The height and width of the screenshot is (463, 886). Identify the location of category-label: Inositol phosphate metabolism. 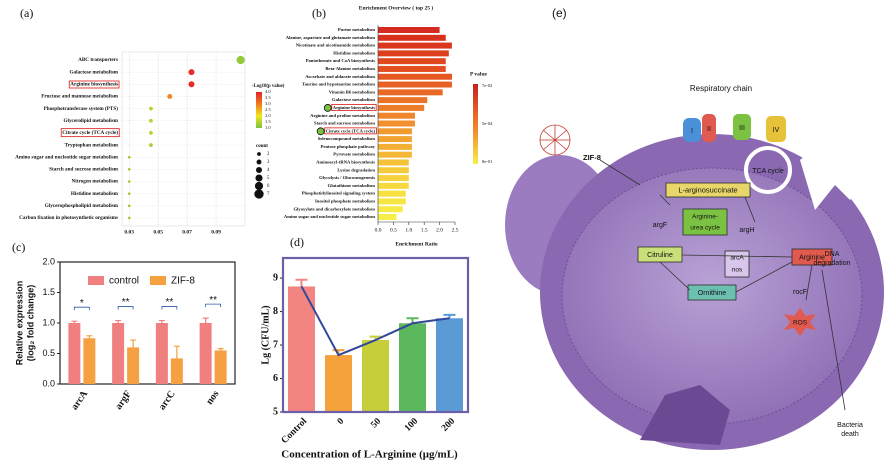
(345, 200).